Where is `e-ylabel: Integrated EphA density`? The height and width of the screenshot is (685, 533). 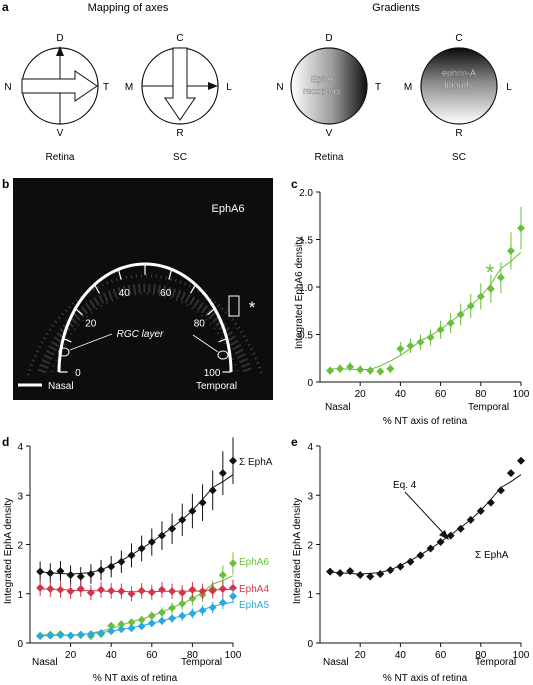 e-ylabel: Integrated EphA density is located at coordinates (297, 551).